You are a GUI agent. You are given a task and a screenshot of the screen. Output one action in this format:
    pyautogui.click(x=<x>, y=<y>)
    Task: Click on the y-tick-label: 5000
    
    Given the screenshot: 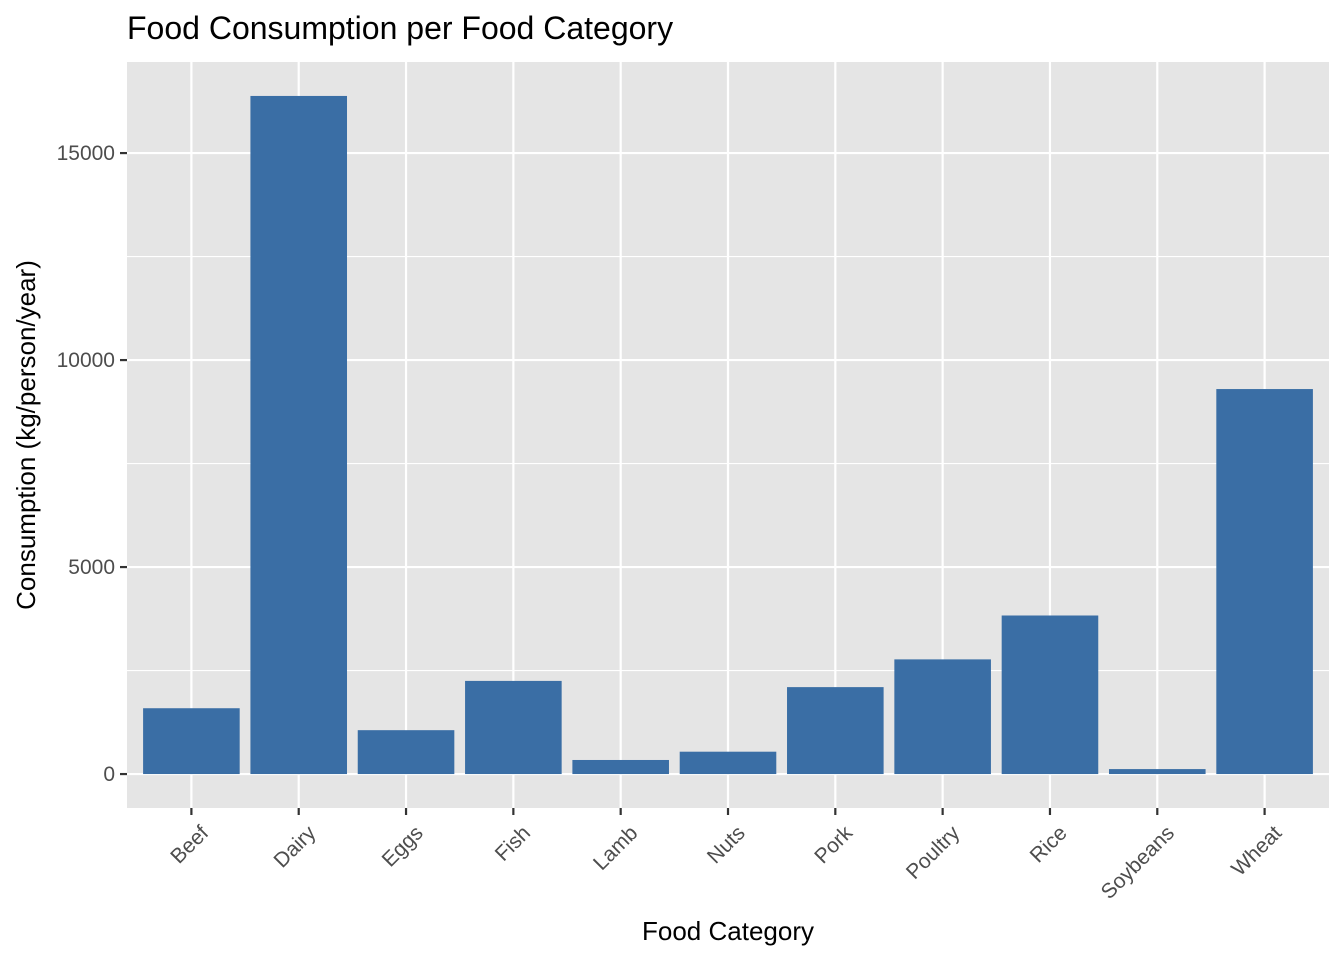 What is the action you would take?
    pyautogui.click(x=91, y=567)
    